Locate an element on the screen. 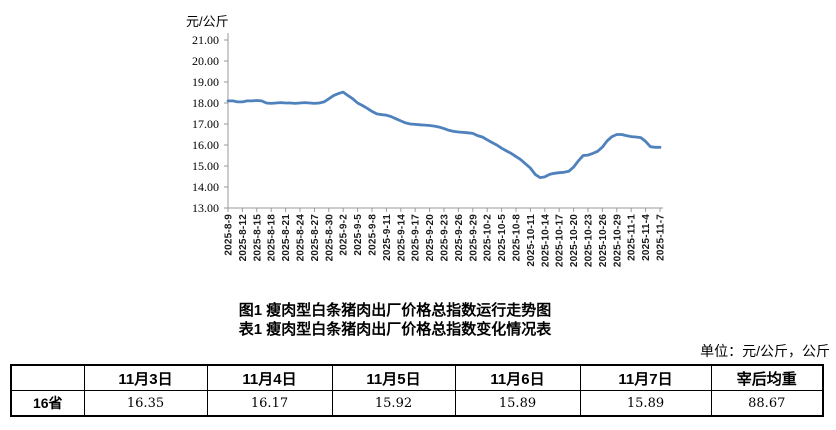 The width and height of the screenshot is (836, 430). value-cell: 15.92 is located at coordinates (393, 403).